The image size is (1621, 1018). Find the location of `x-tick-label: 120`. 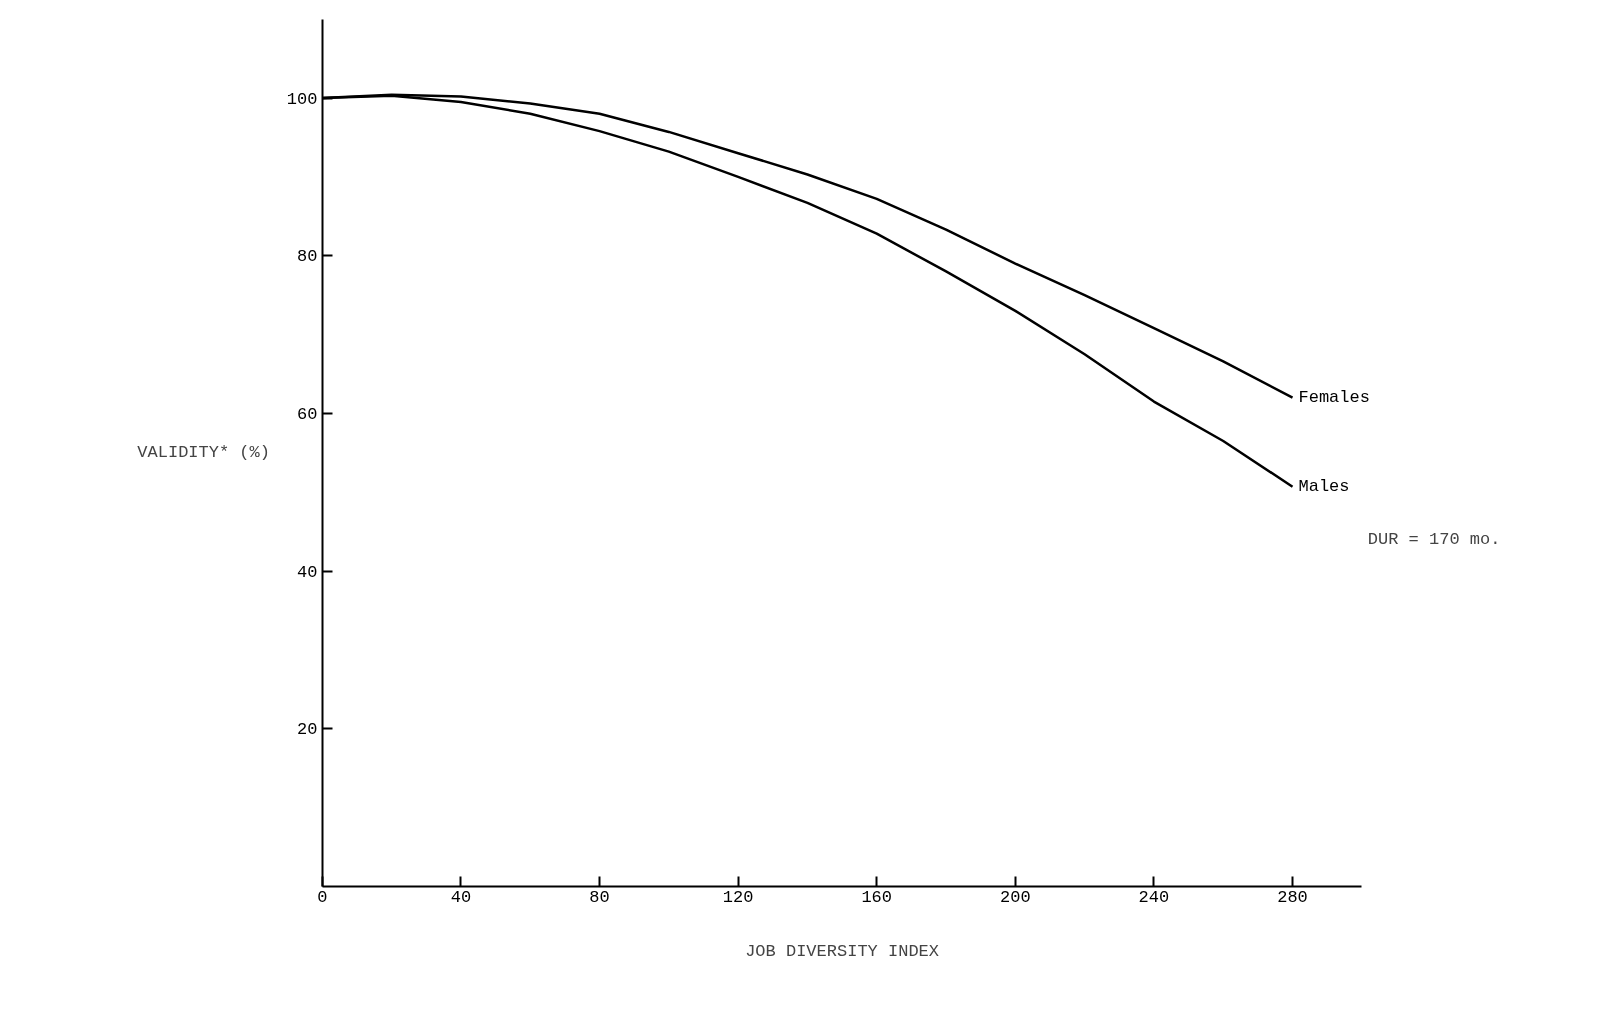

x-tick-label: 120 is located at coordinates (738, 898).